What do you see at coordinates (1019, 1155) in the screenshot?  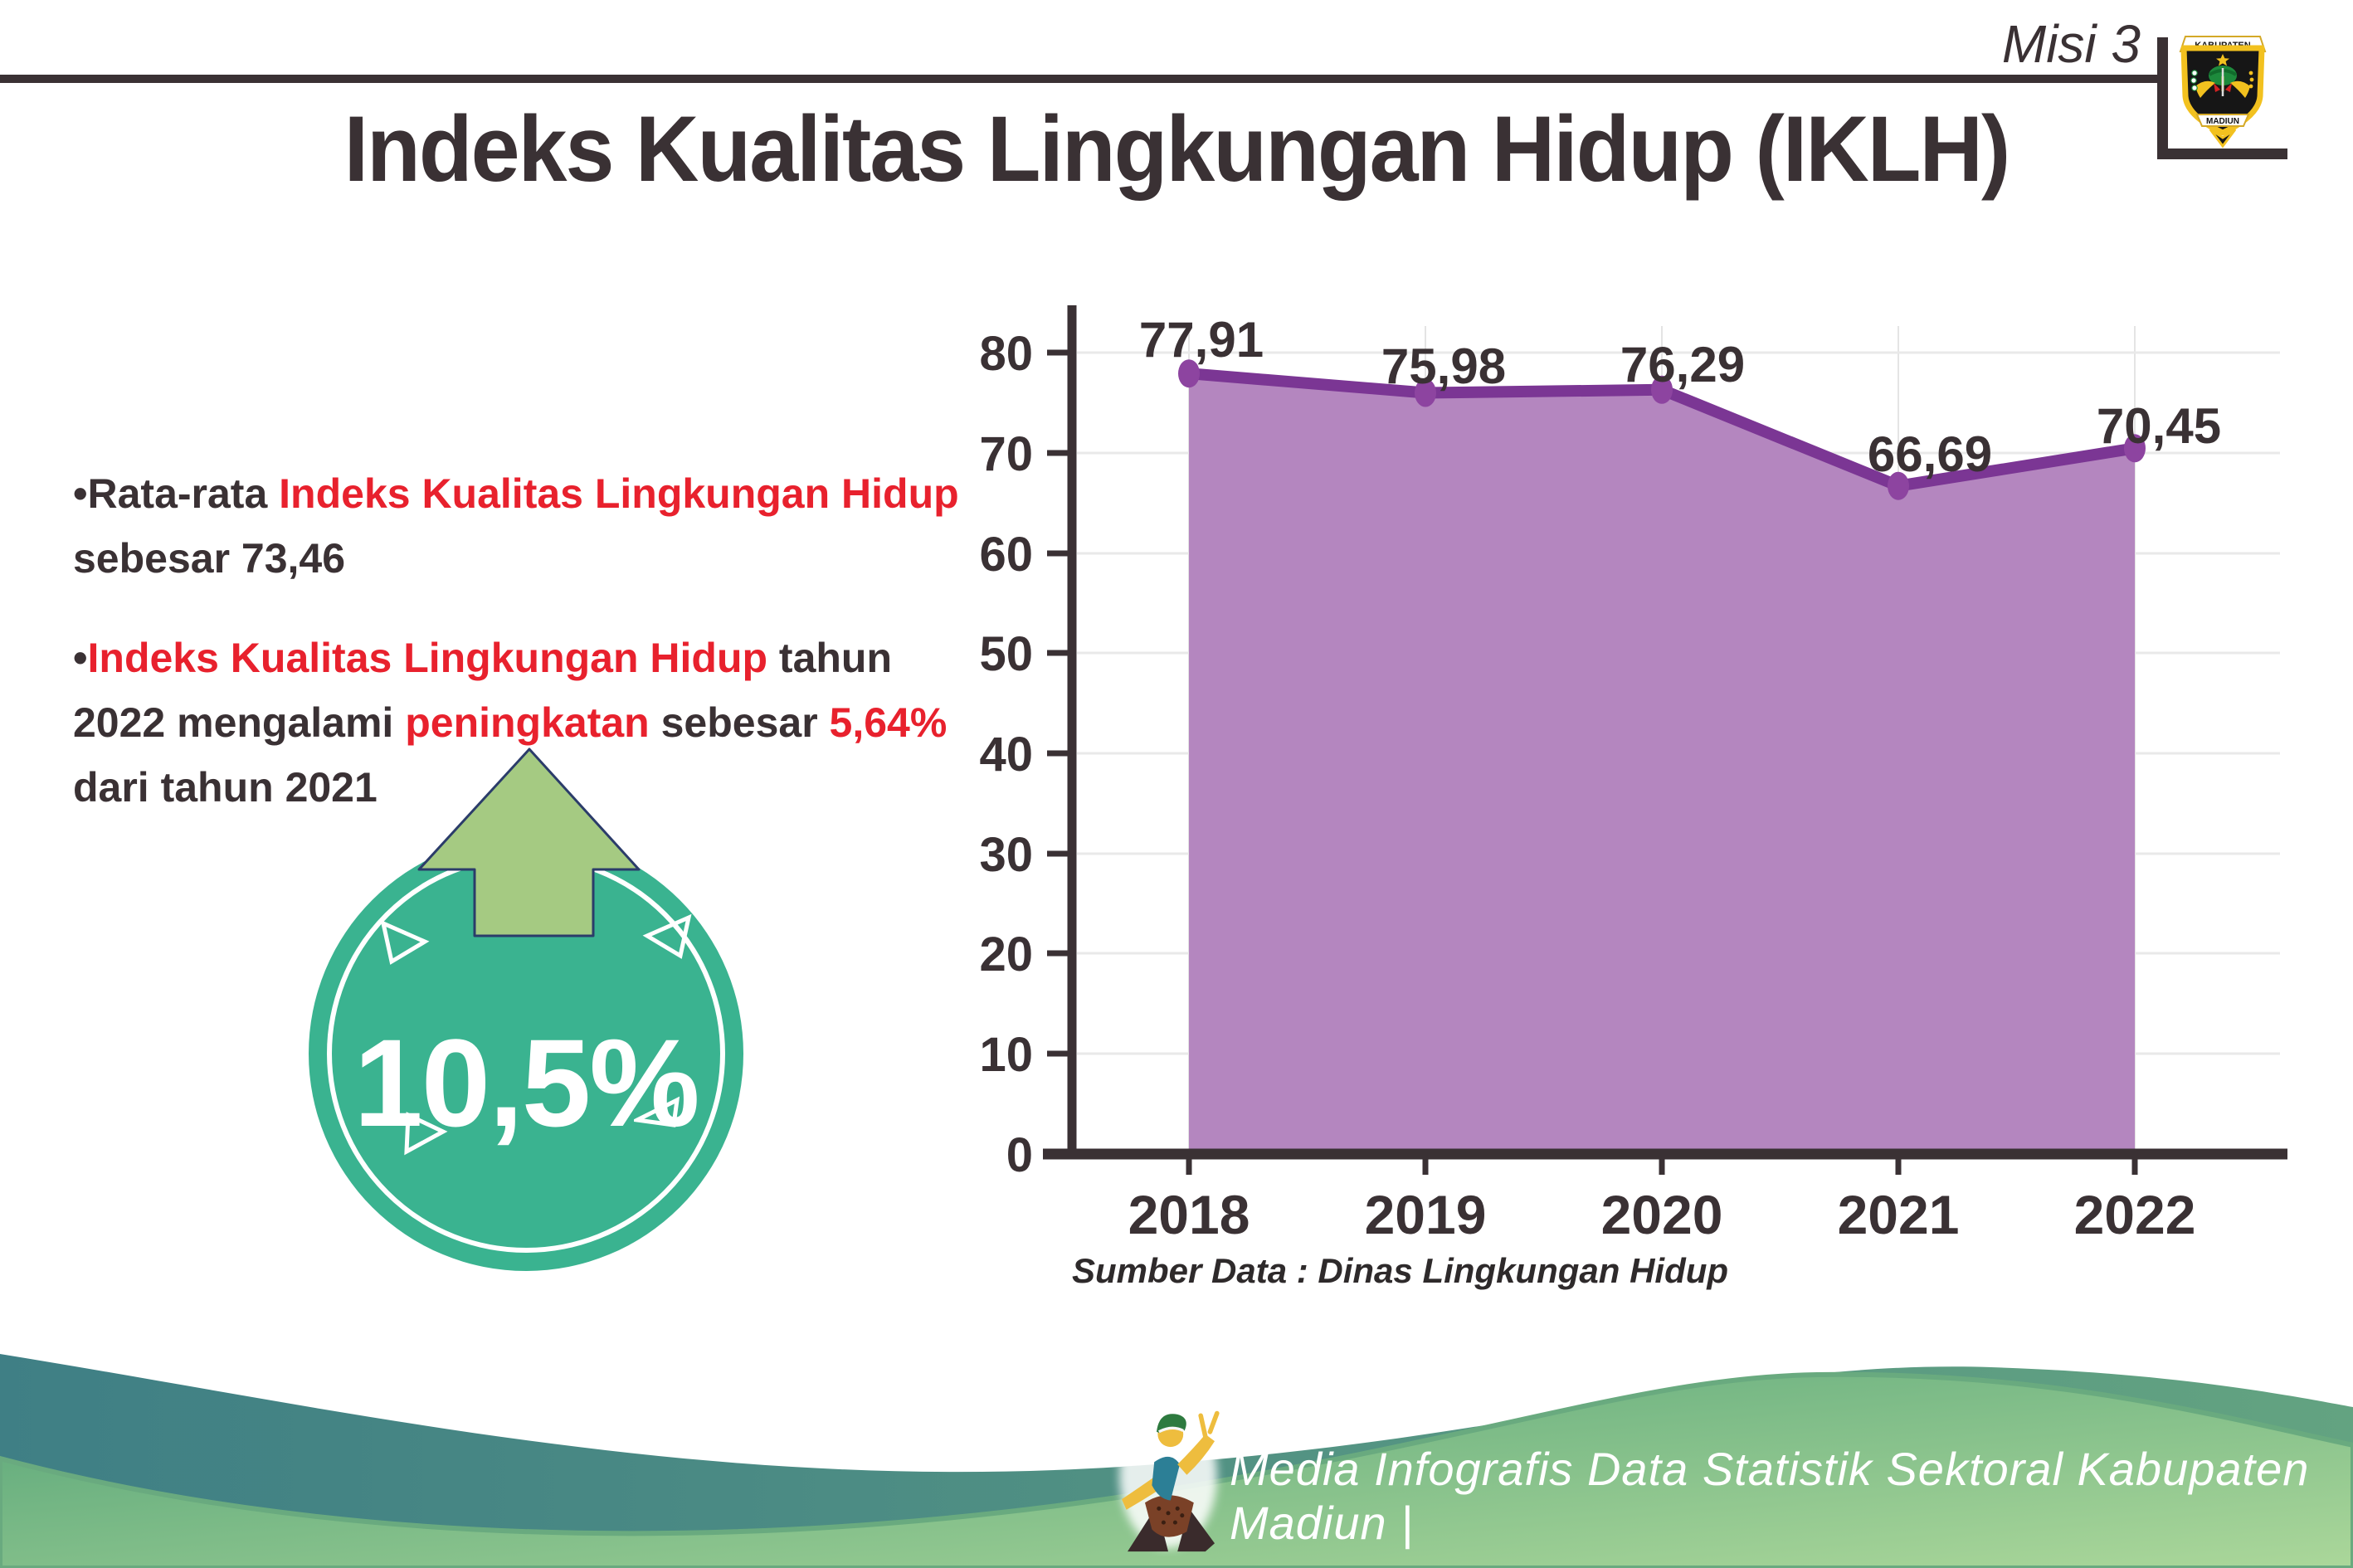 I see `y-tick-label: 0` at bounding box center [1019, 1155].